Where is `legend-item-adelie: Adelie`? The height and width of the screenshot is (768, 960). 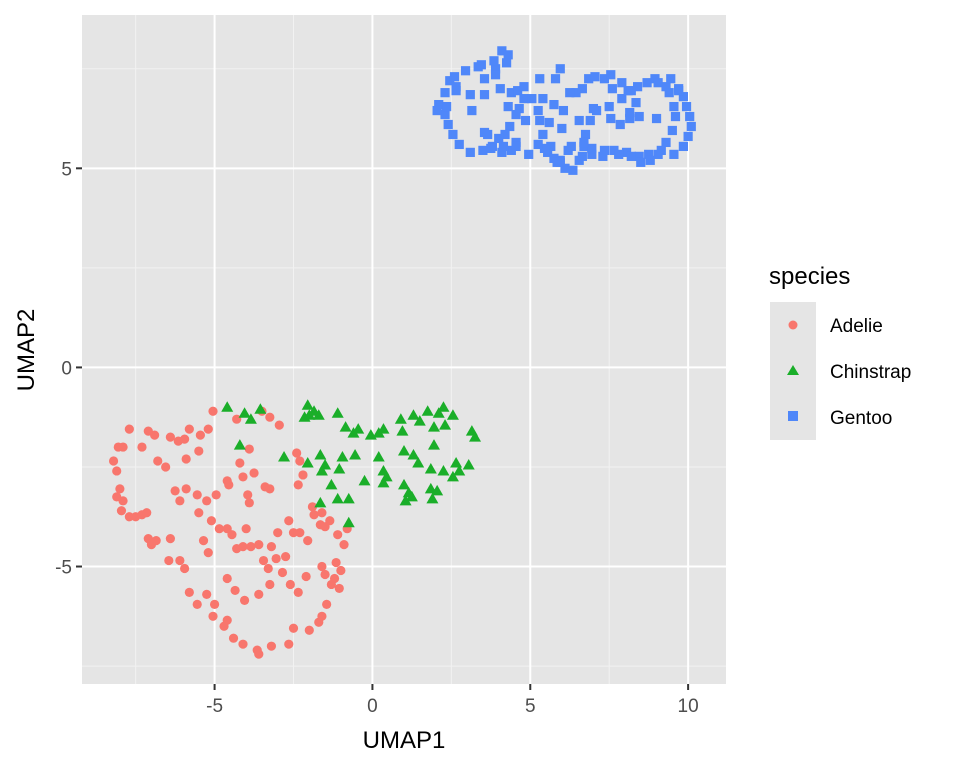
legend-item-adelie: Adelie is located at coordinates (835, 326).